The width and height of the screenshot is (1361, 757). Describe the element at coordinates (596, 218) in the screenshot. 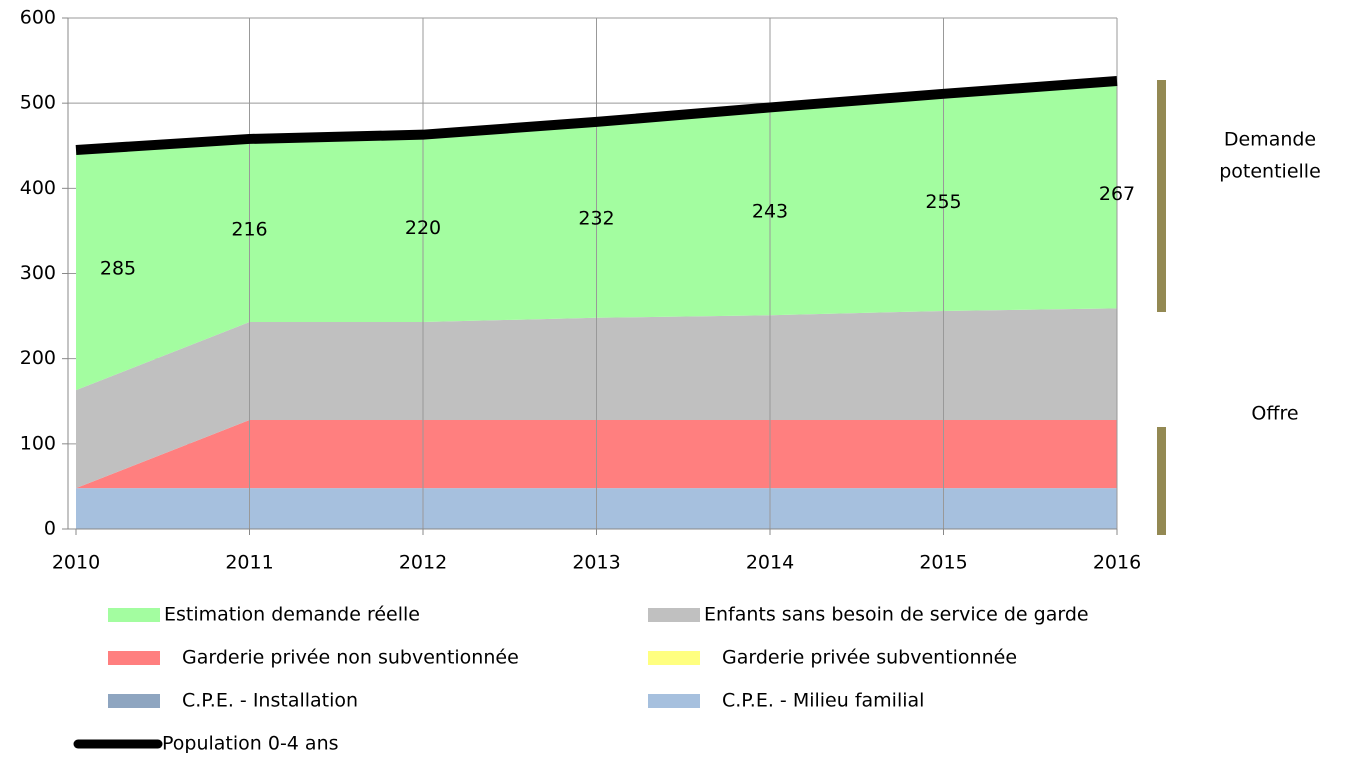

I see `data-label: 232` at that location.